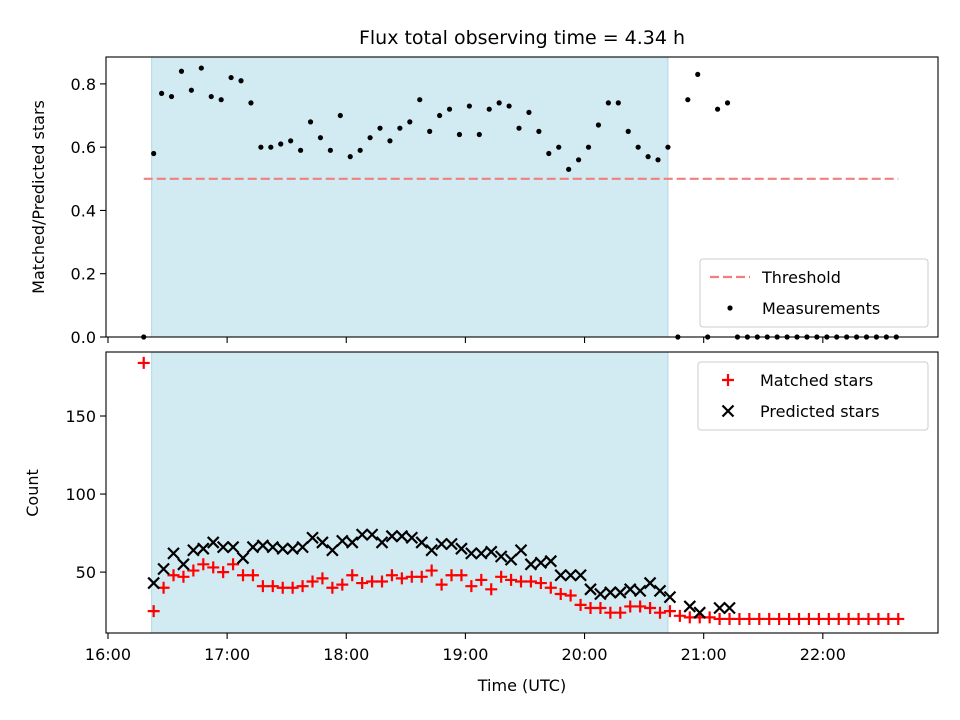 The width and height of the screenshot is (960, 720). Describe the element at coordinates (83, 274) in the screenshot. I see `ratio-y-tick-label: 0.2` at that location.